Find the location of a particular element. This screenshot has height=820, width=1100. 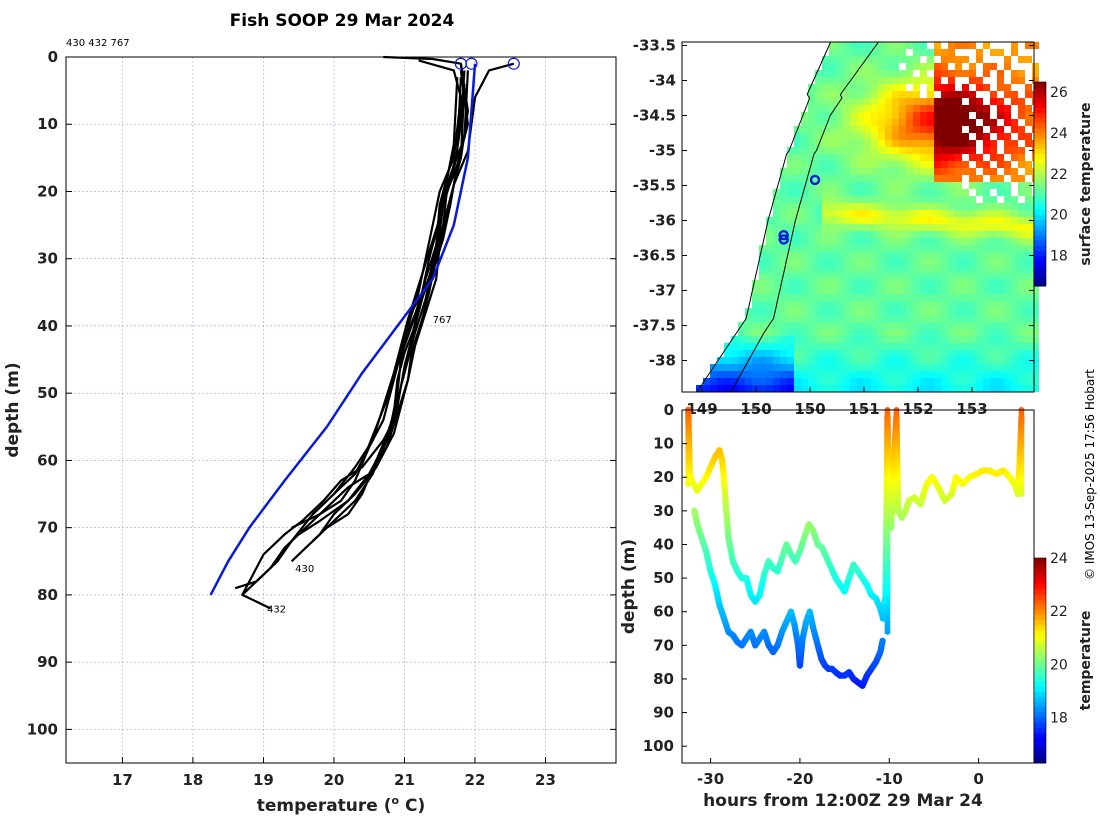

section-colorbar-tick-label: 22 is located at coordinates (1059, 612).